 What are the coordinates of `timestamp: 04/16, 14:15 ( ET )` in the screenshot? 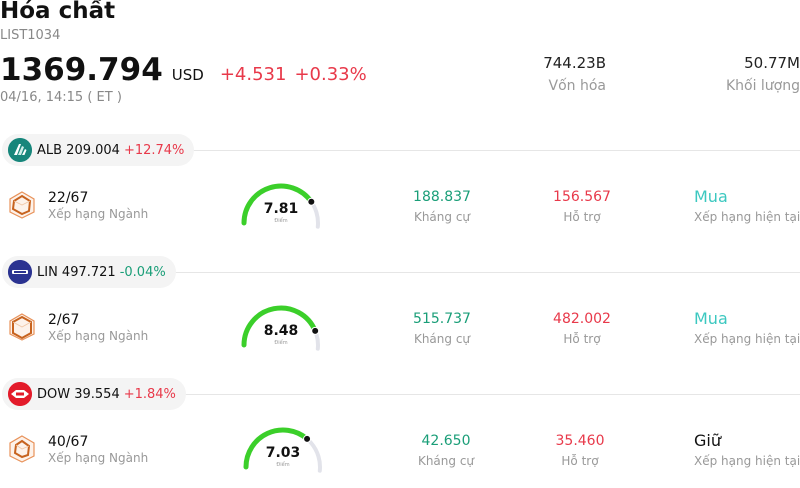 It's located at (61, 97).